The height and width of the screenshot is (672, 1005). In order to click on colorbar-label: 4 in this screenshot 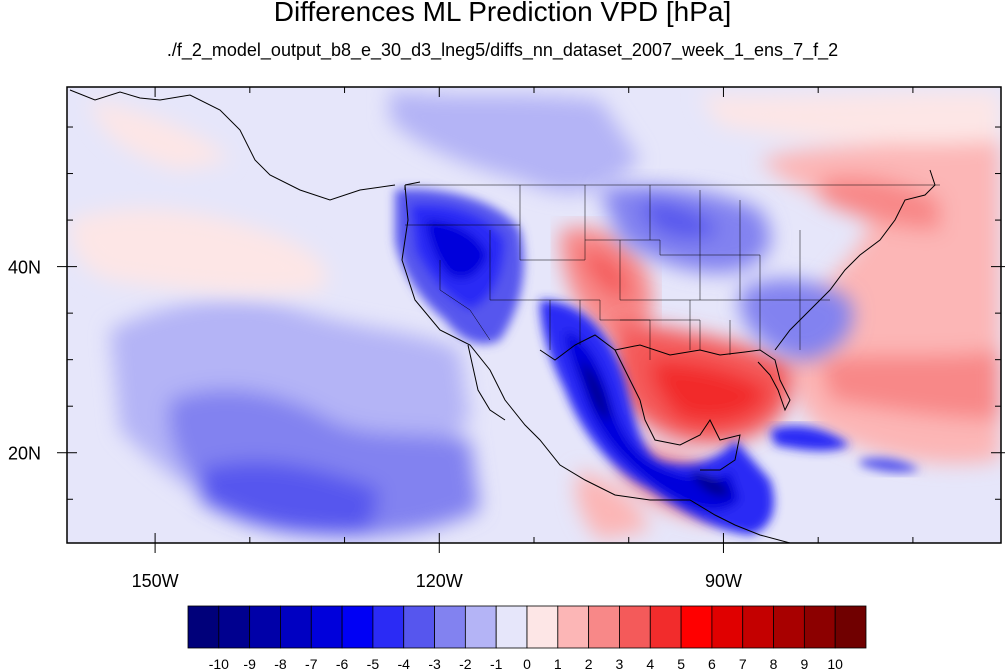, I will do `click(650, 664)`.